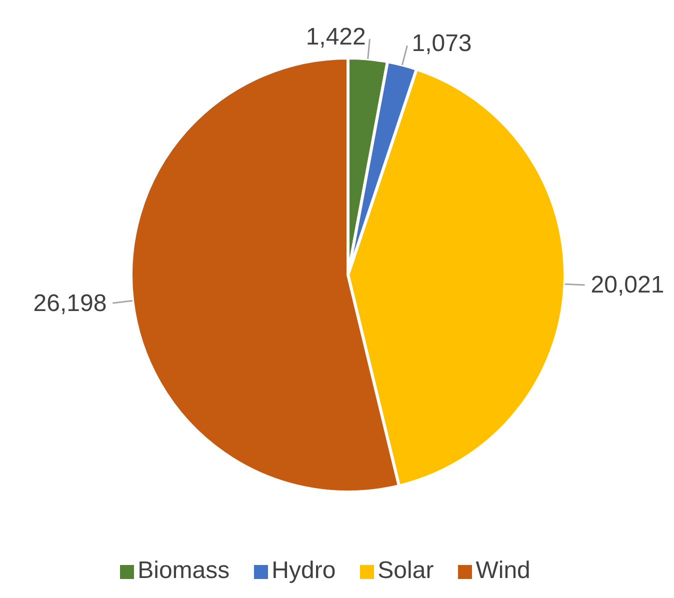 This screenshot has height=598, width=674. What do you see at coordinates (304, 570) in the screenshot?
I see `legend-label: Hydro` at bounding box center [304, 570].